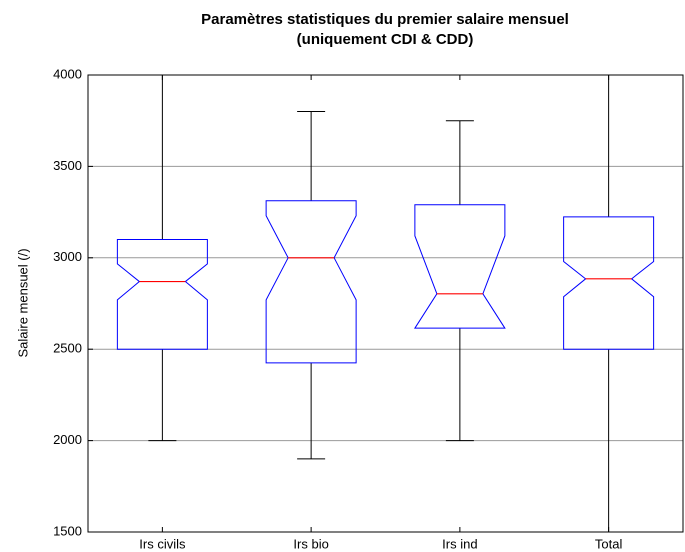  Describe the element at coordinates (22, 302) in the screenshot. I see `y-axis-label: Salaire mensuel (/)` at that location.